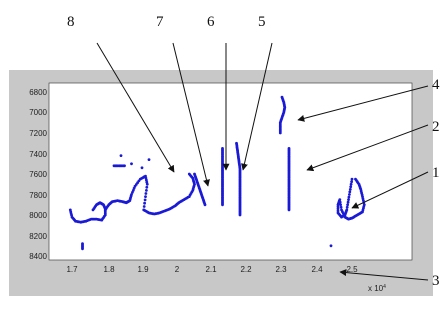 The width and height of the screenshot is (443, 325). I want to click on callout-label-7: 7, so click(160, 22).